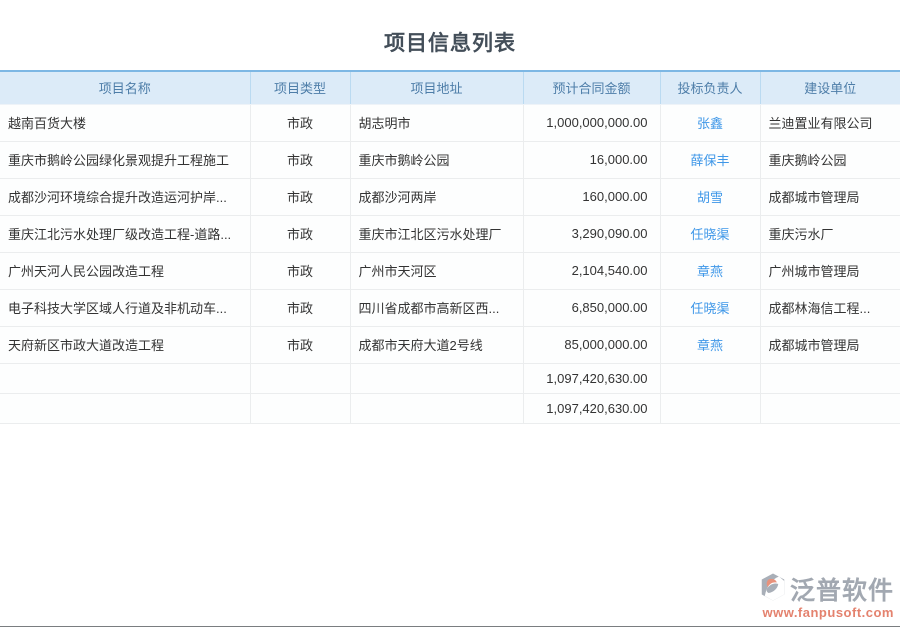 The width and height of the screenshot is (900, 627). Describe the element at coordinates (436, 233) in the screenshot. I see `cell-address: 重庆市江北区污水处理厂` at that location.